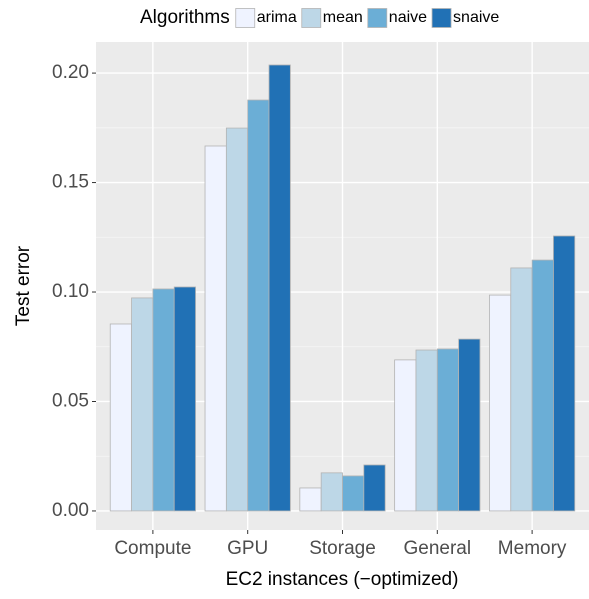  Describe the element at coordinates (438, 548) in the screenshot. I see `x-tick-label: General` at that location.